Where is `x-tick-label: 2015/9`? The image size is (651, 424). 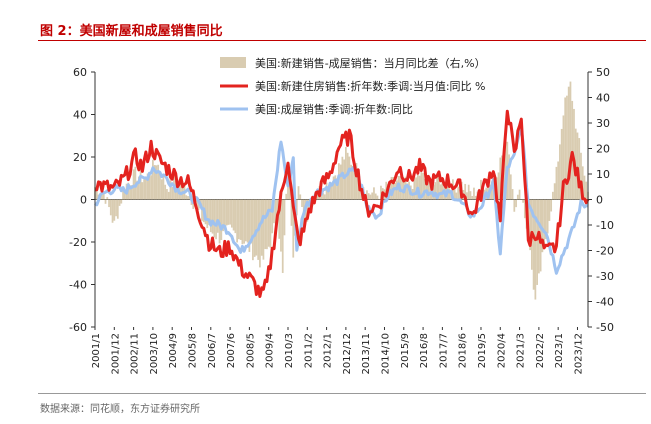 x-tick-label: 2015/9 is located at coordinates (405, 350).